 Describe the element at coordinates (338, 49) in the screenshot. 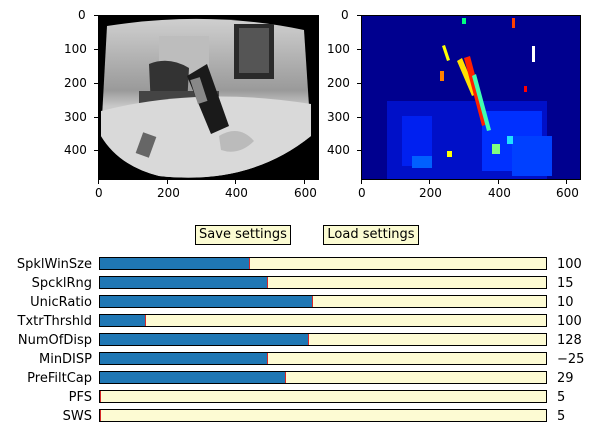

I see `right-ytick-label: 100` at that location.